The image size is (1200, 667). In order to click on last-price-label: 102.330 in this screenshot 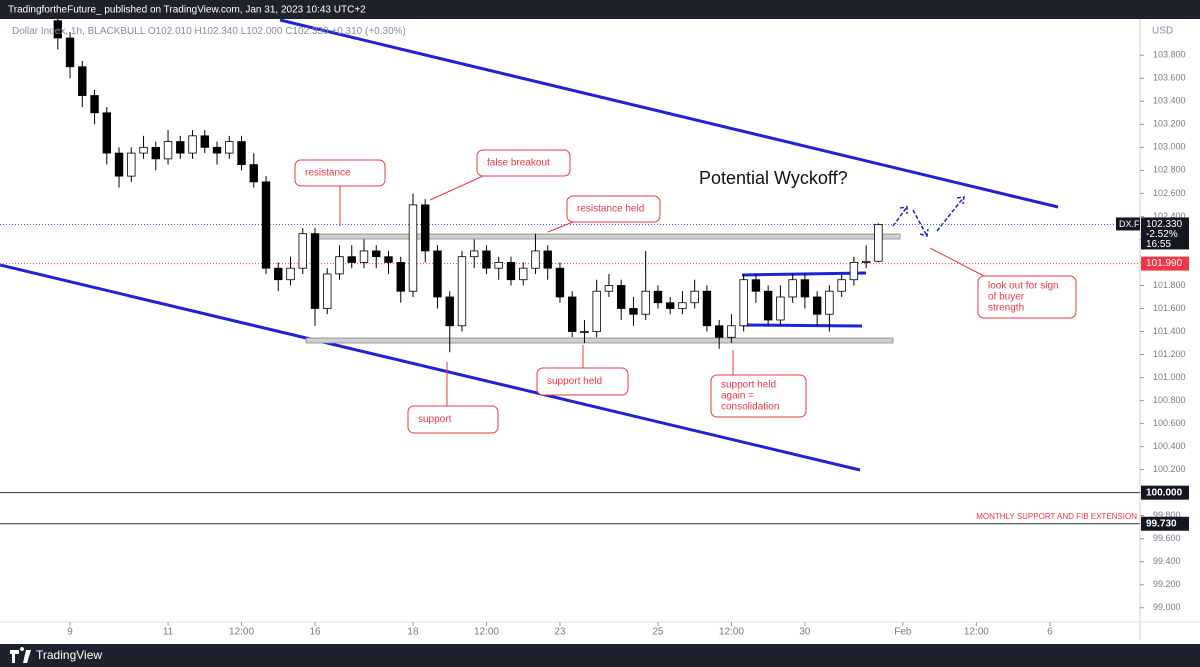, I will do `click(1164, 224)`.